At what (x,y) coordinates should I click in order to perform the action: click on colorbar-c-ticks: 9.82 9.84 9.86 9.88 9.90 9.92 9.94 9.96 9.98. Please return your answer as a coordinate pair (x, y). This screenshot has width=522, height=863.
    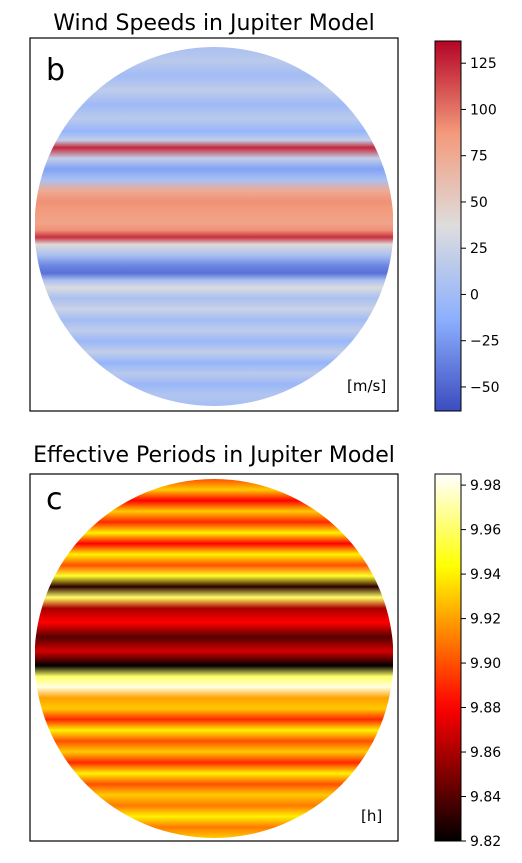
    Looking at the image, I should click on (481, 664).